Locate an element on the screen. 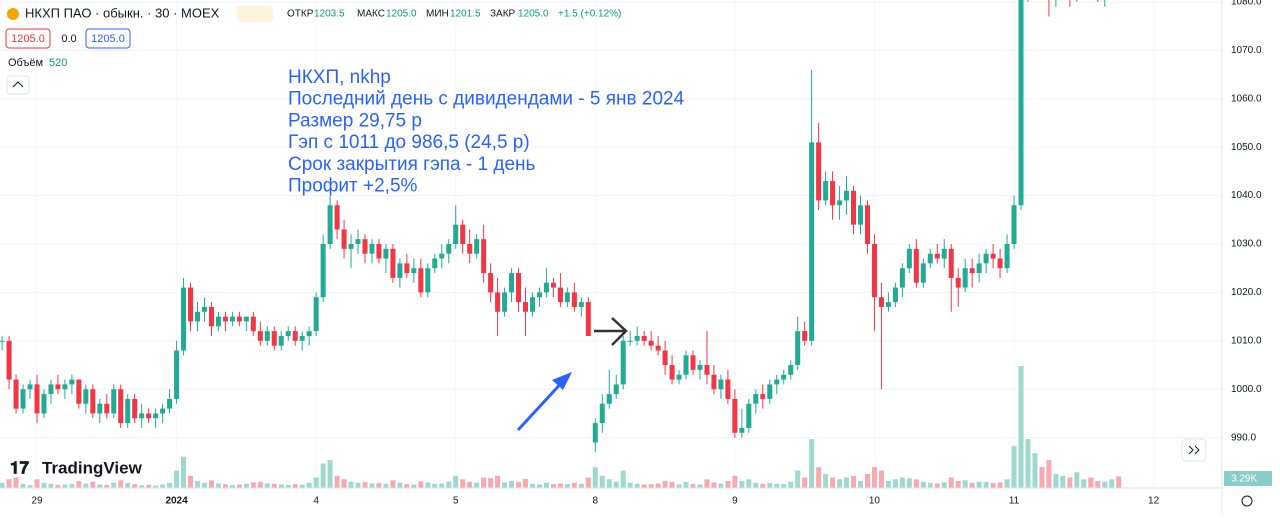  y-tick-label: 990.0 is located at coordinates (1243, 437).